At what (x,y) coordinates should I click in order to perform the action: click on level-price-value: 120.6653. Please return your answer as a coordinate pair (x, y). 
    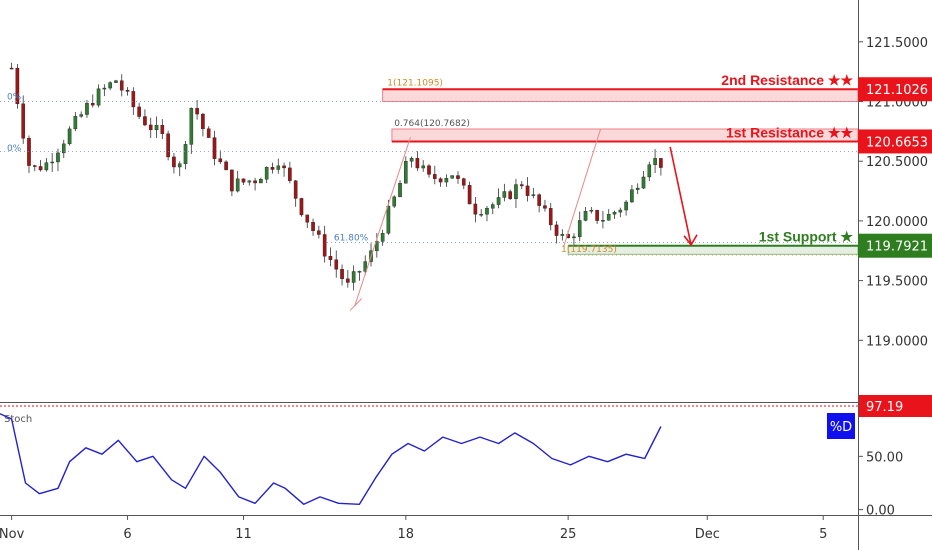
    Looking at the image, I should click on (897, 142).